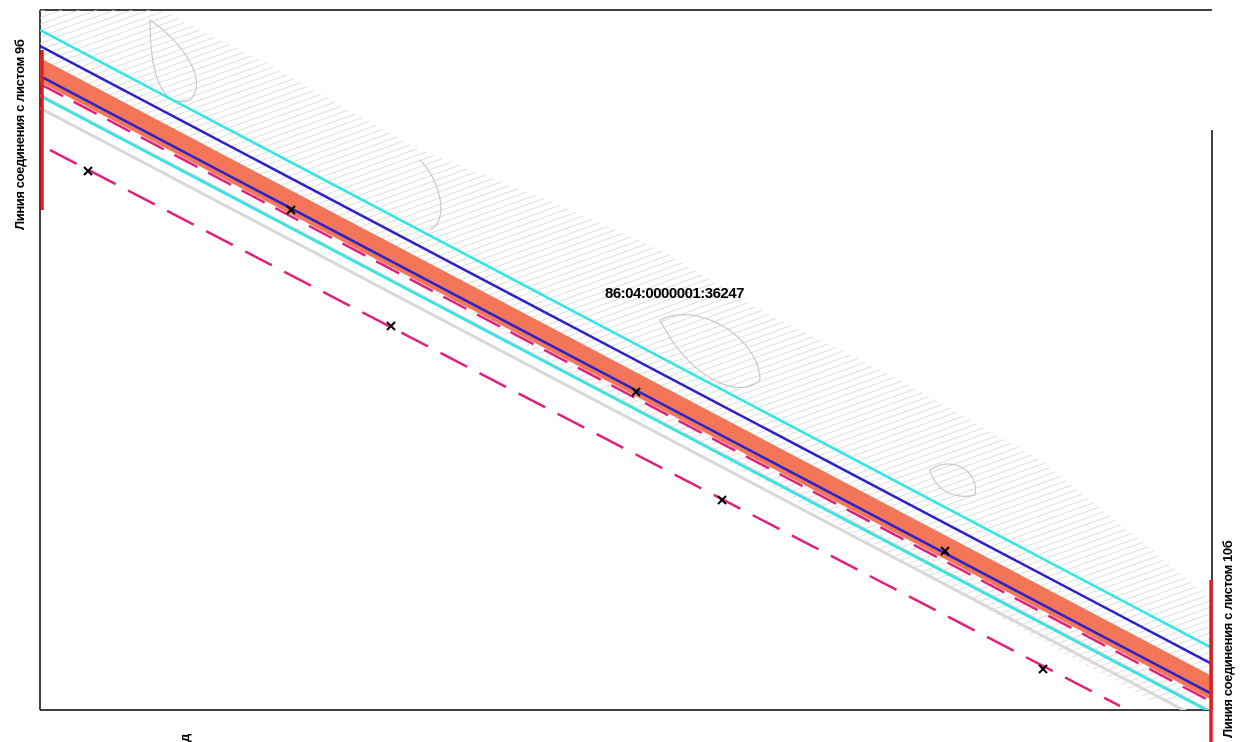  What do you see at coordinates (19, 134) in the screenshot?
I see `join-label-left: Линия соединения с листом 9б` at bounding box center [19, 134].